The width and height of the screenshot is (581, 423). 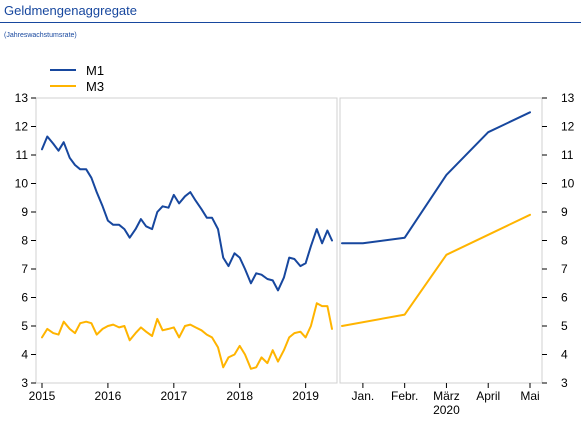 I want to click on x-tick-label: Febr., so click(x=404, y=396).